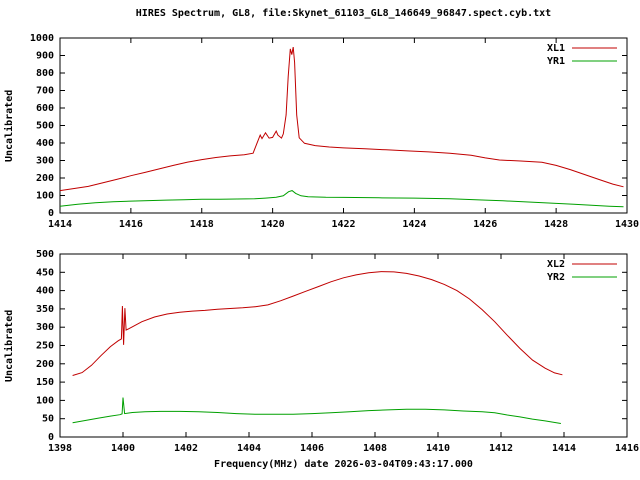 Image resolution: width=640 pixels, height=480 pixels. Describe the element at coordinates (312, 448) in the screenshot. I see `x-tick-label: 1406` at that location.